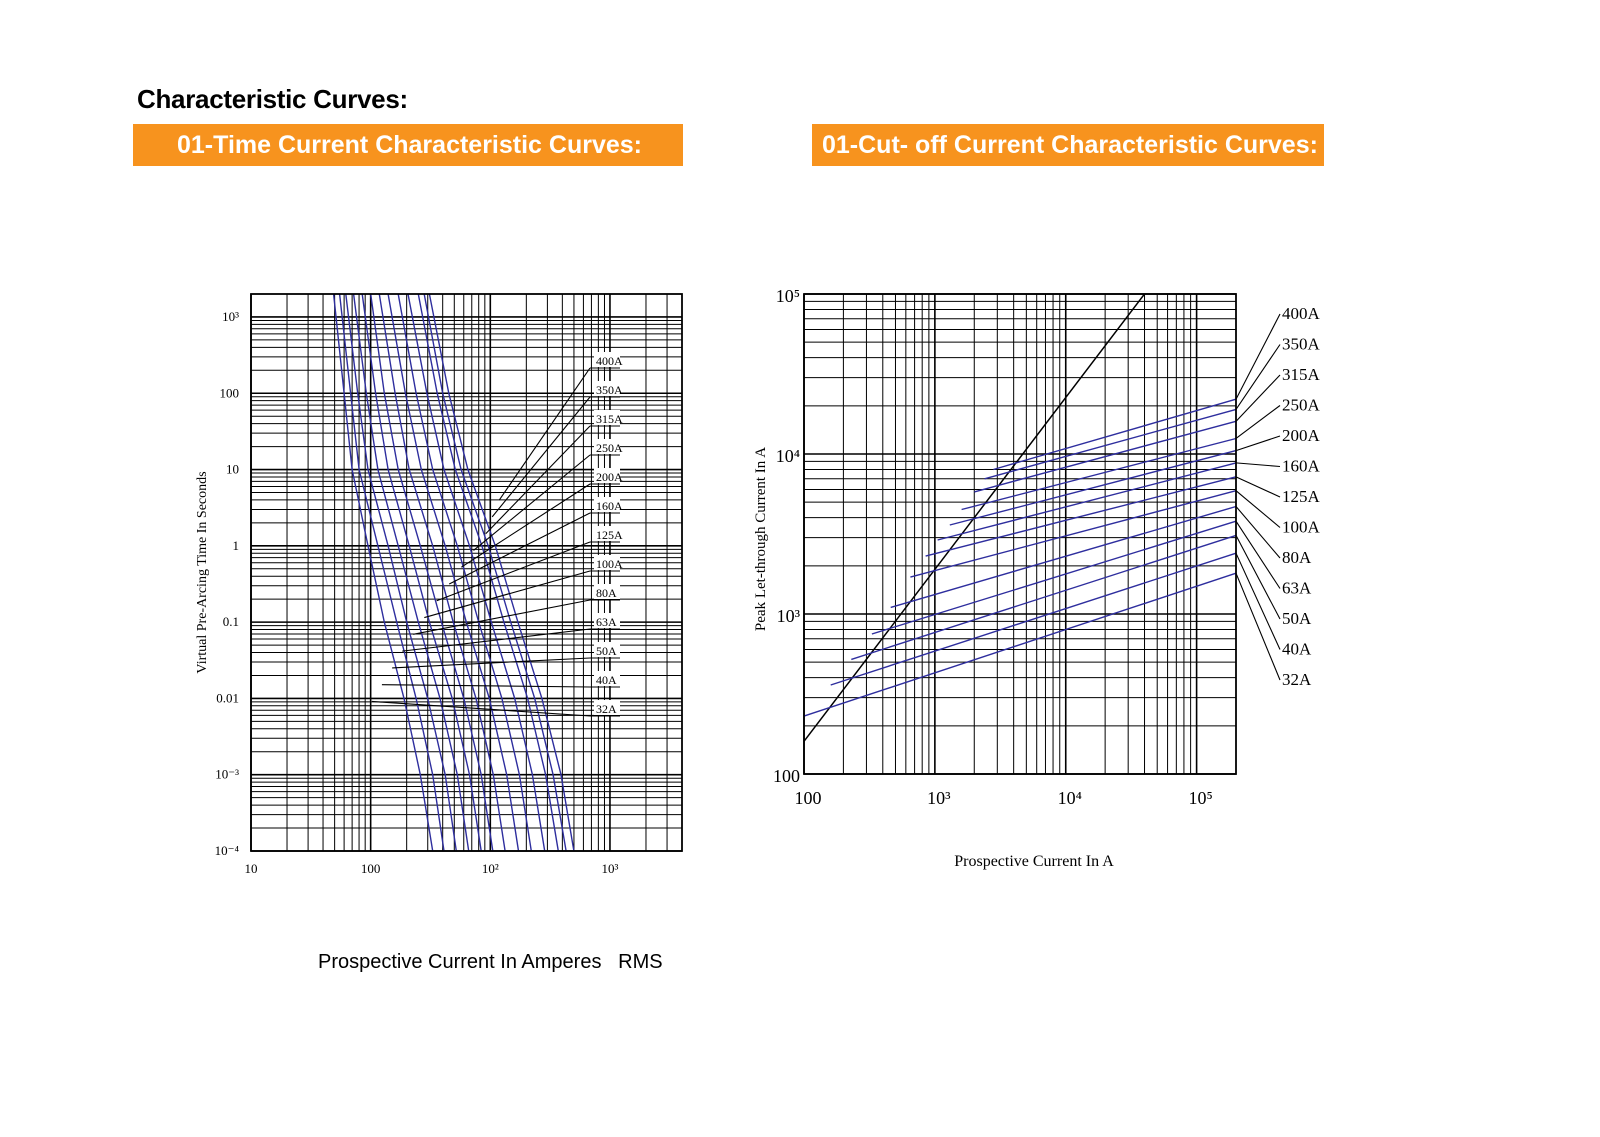 The image size is (1600, 1137). I want to click on time-current-x-axis-title: Prospective Current In Amperes RMS, so click(490, 962).